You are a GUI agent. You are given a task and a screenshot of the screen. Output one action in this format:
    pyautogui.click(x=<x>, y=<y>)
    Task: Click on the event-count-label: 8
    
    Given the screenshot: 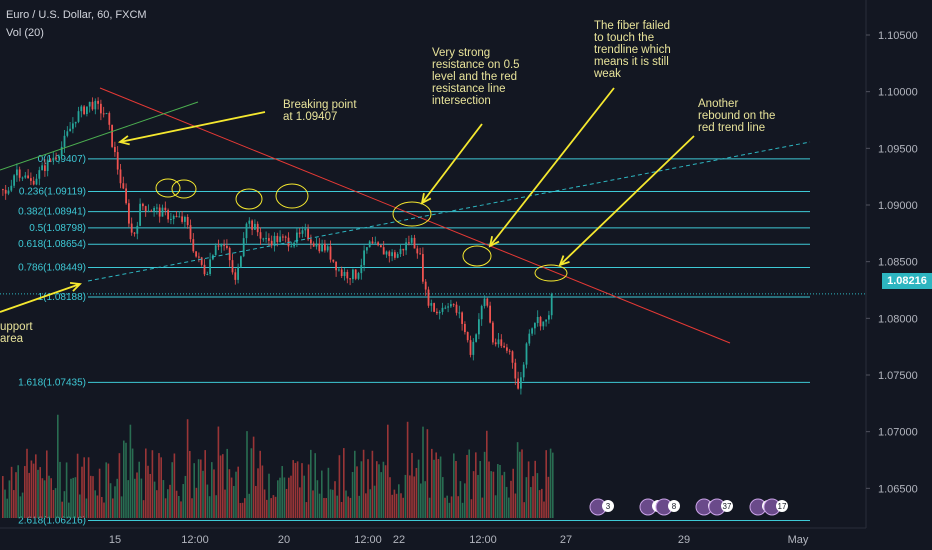 What is the action you would take?
    pyautogui.click(x=674, y=506)
    